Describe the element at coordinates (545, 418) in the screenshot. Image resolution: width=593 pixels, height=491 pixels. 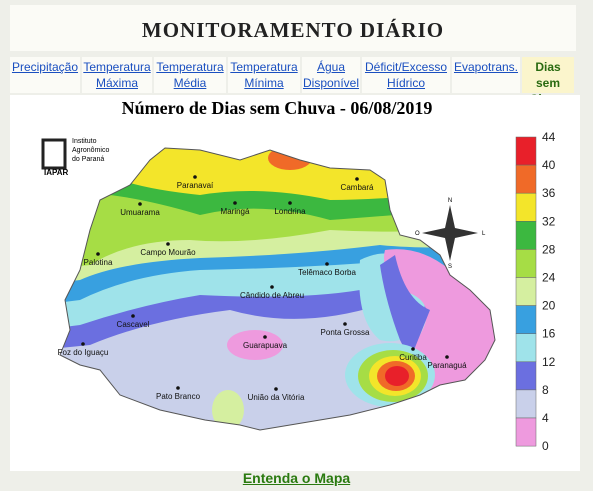
I see `legend-label: 4` at that location.